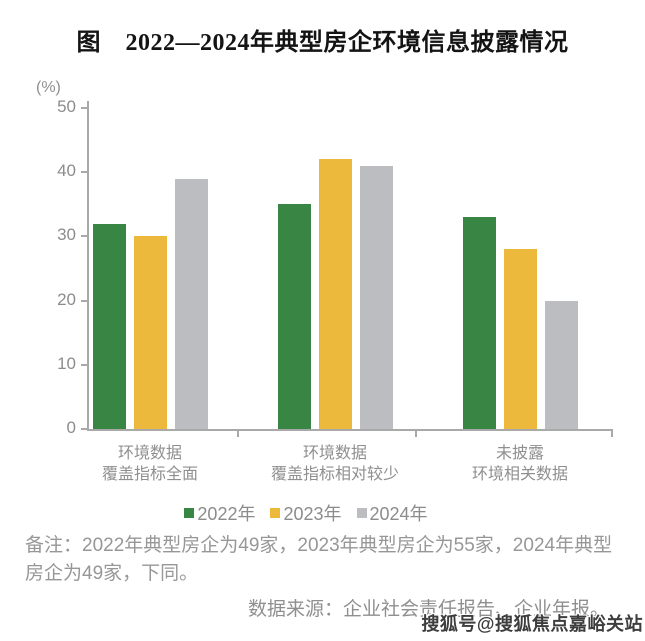 The width and height of the screenshot is (645, 641). Describe the element at coordinates (561, 364) in the screenshot. I see `bar-2024年-group3` at that location.